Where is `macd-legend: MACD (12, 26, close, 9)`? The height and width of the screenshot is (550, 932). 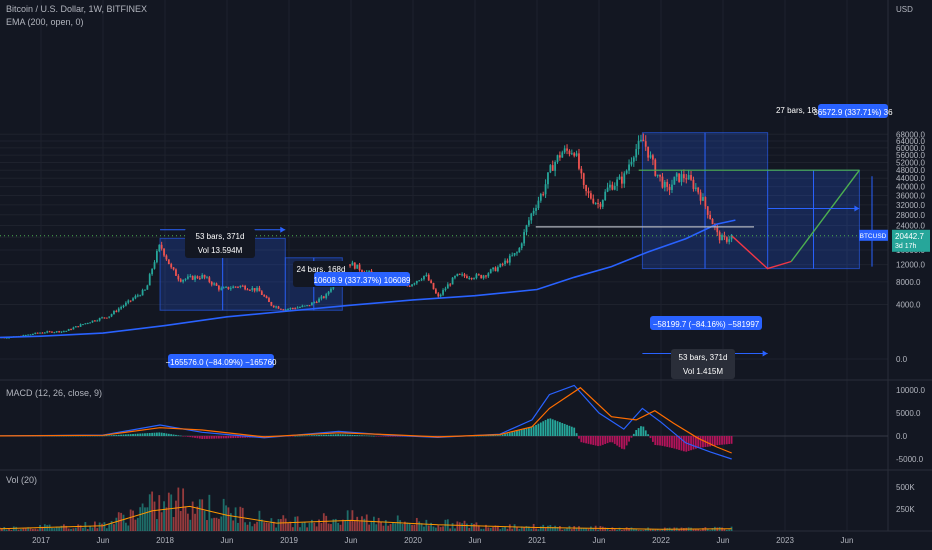 macd-legend: MACD (12, 26, close, 9) is located at coordinates (54, 393).